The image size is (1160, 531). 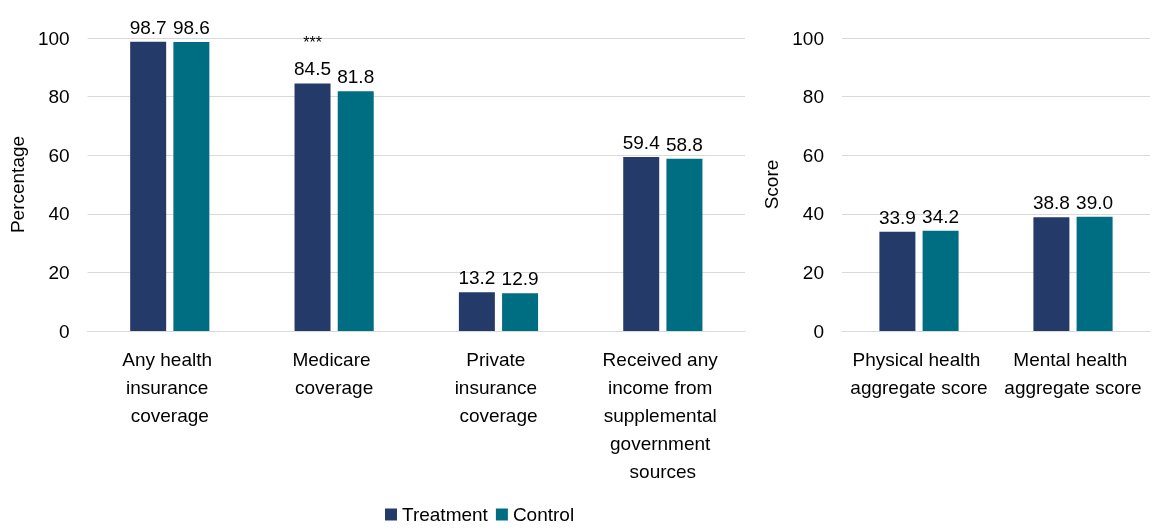 What do you see at coordinates (663, 415) in the screenshot?
I see `x-tick-label: Received any income from supplemental government sources` at bounding box center [663, 415].